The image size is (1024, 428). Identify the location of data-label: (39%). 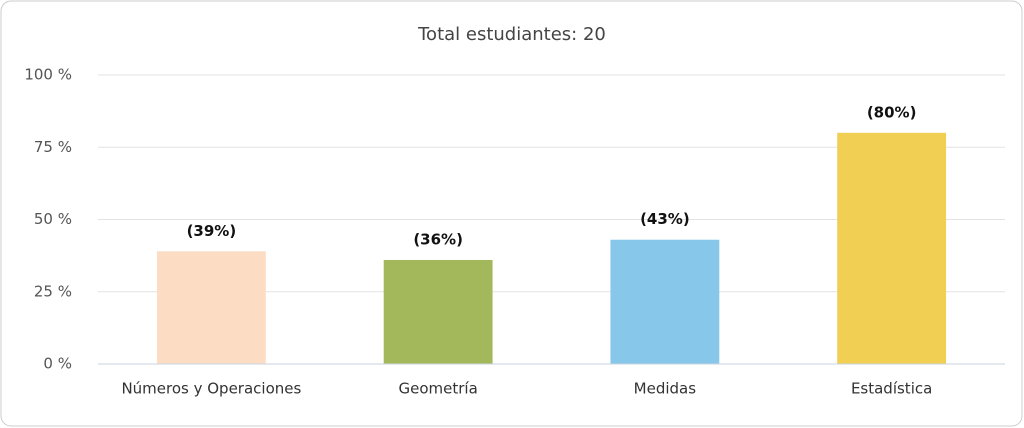
(212, 231).